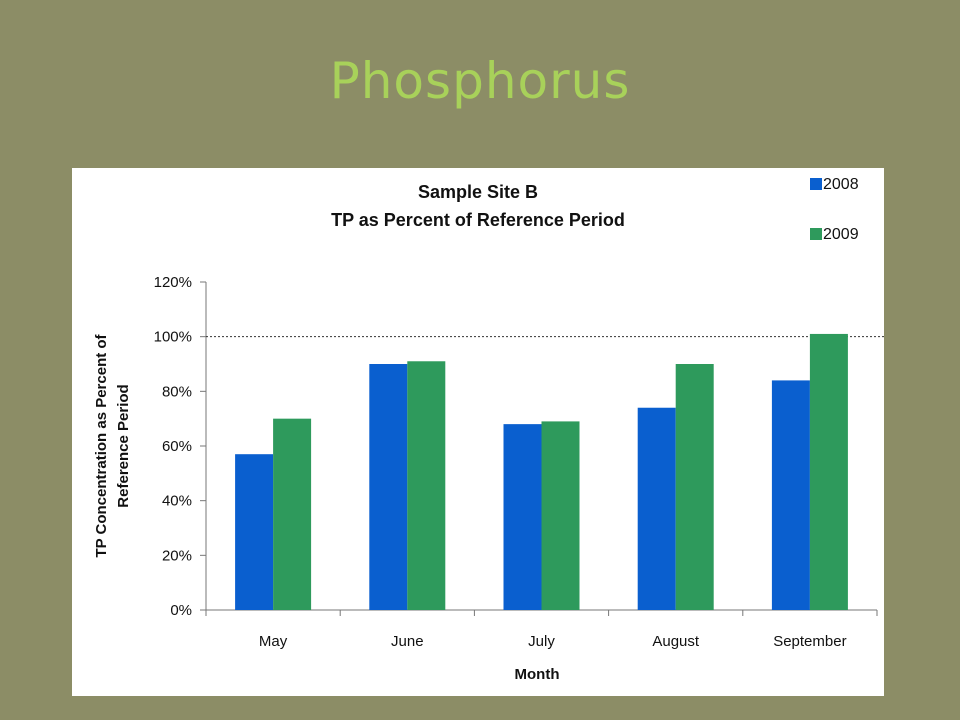  What do you see at coordinates (790, 495) in the screenshot?
I see `bar-2008-september` at bounding box center [790, 495].